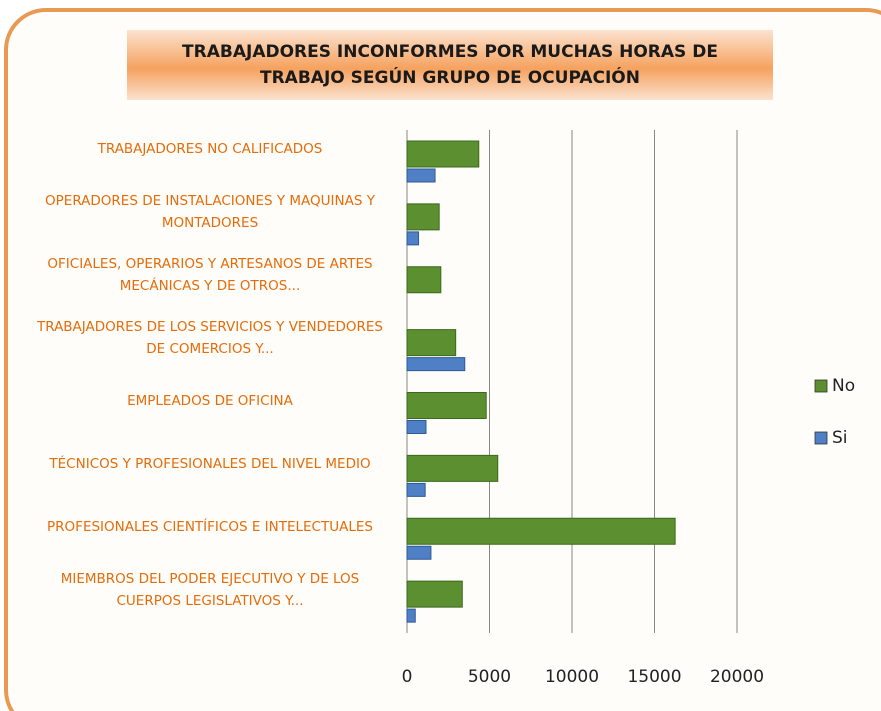  Describe the element at coordinates (407, 677) in the screenshot. I see `x-tick-label: 0` at that location.